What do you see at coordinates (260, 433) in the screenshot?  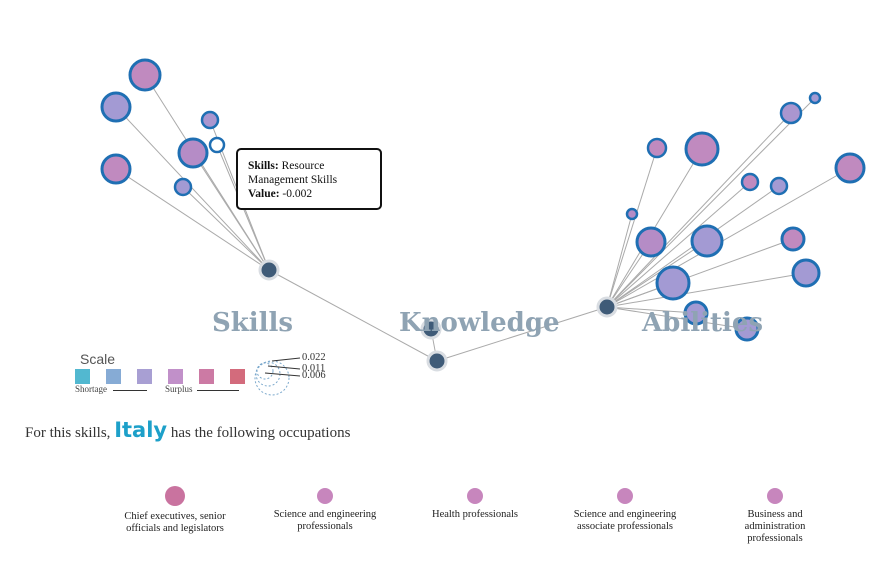 I see `occupations-suffix: has the following occupations` at bounding box center [260, 433].